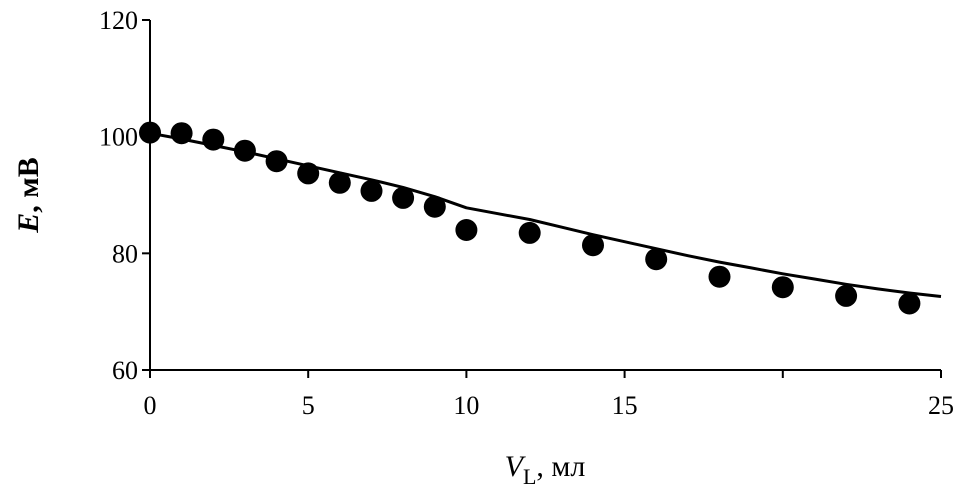 Image resolution: width=961 pixels, height=498 pixels. I want to click on x-tick-label: 5, so click(308, 405).